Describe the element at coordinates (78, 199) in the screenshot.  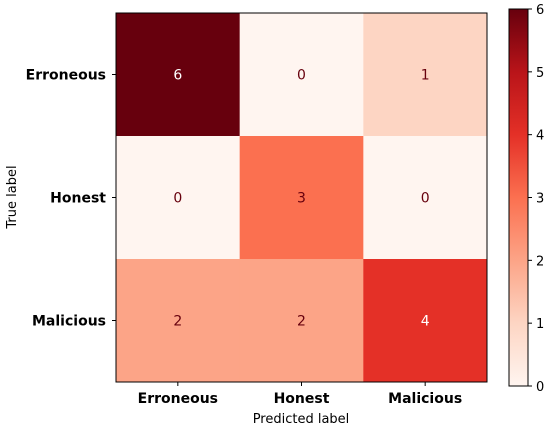
I see `y-tick-label: Honest` at that location.